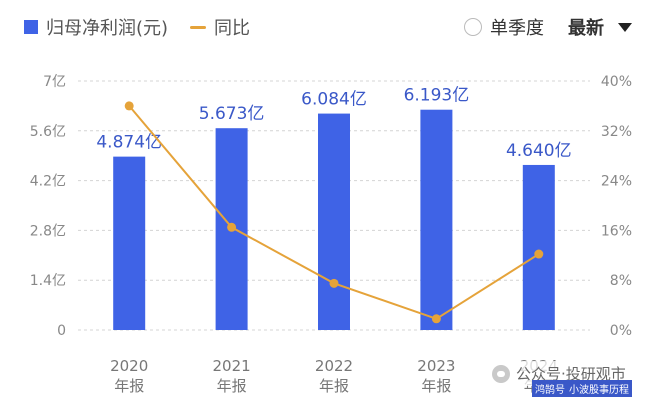 The width and height of the screenshot is (660, 401). I want to click on legend-bar-label: 归母净利润(元), so click(107, 28).